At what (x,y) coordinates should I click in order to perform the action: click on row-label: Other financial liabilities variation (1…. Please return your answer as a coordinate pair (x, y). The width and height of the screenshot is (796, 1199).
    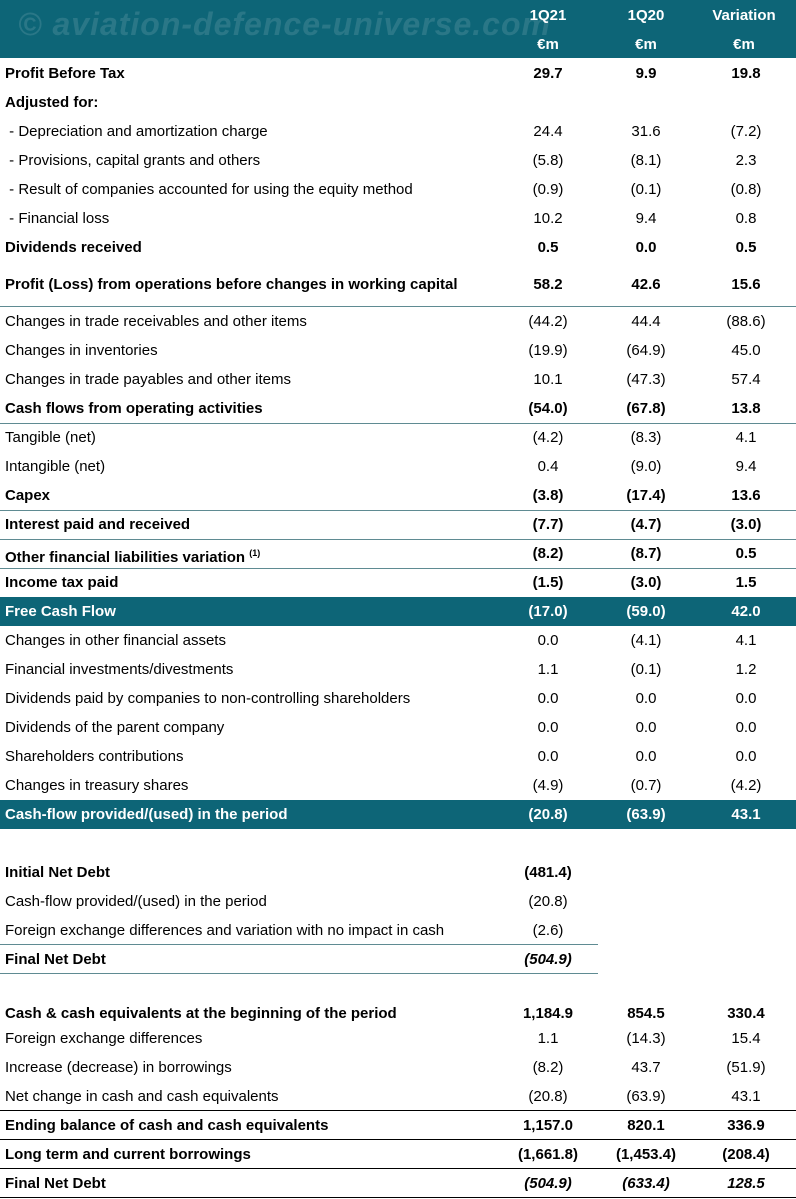
    Looking at the image, I should click on (132, 555).